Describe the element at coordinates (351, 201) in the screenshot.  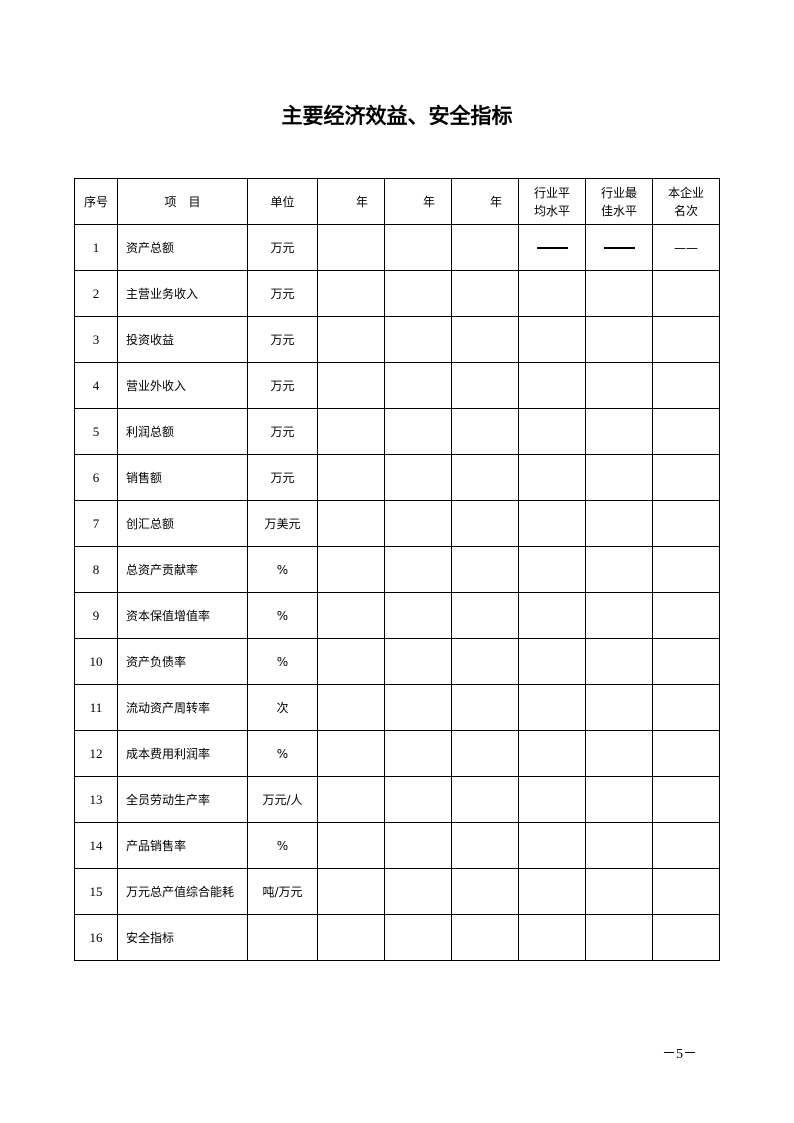
I see `header-year-1: 年` at that location.